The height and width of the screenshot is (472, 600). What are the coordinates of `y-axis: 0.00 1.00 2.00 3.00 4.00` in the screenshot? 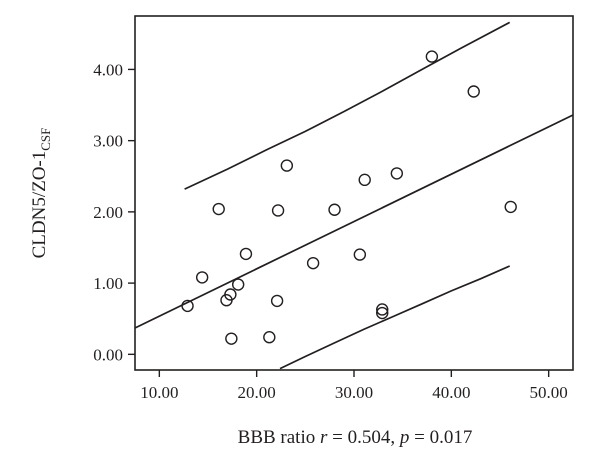 It's located at (114, 212).